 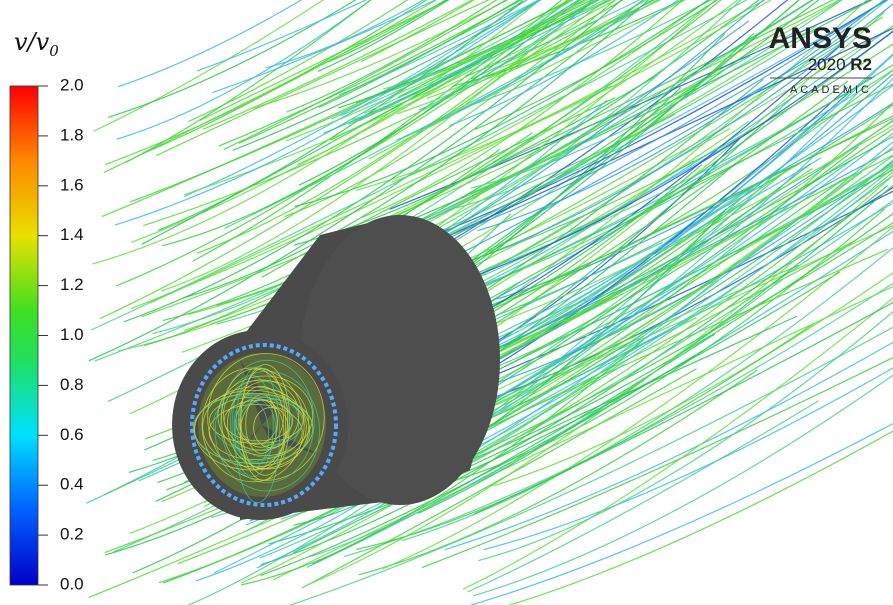 What do you see at coordinates (72, 534) in the screenshot?
I see `tick-label: 0.2` at bounding box center [72, 534].